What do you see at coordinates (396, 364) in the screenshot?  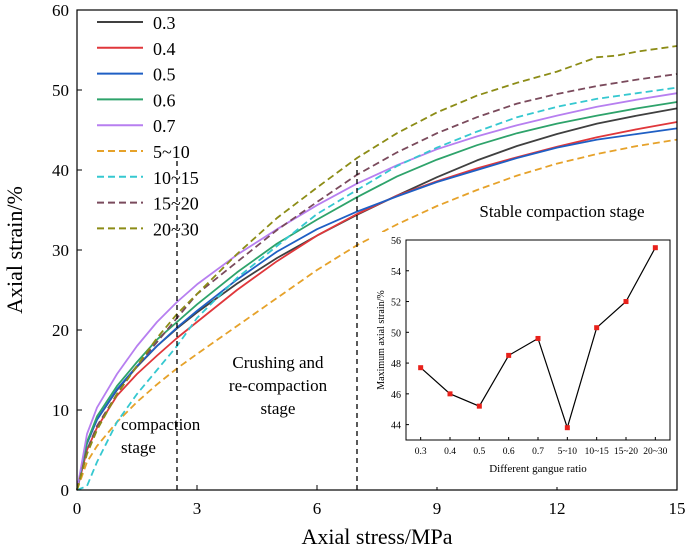 I see `inset-y-tick-label: 48` at bounding box center [396, 364].